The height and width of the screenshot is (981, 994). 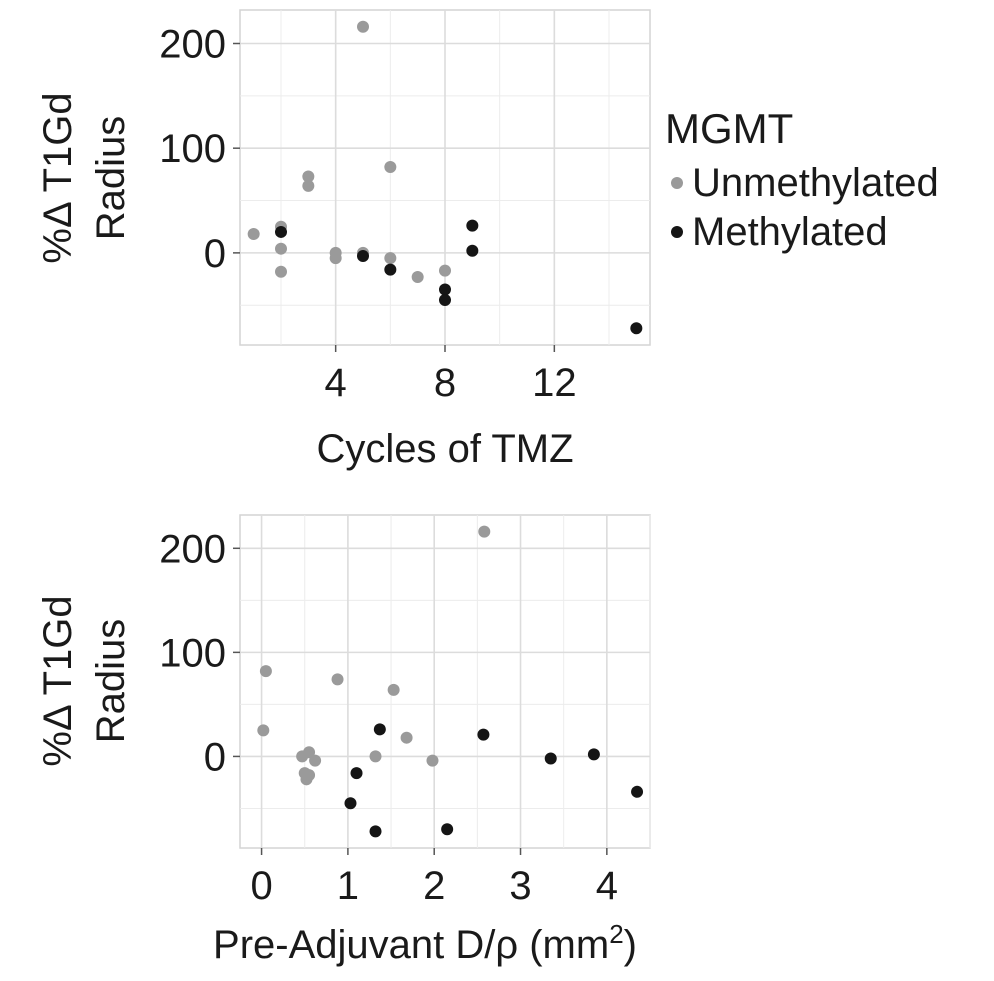 I want to click on legend-marker-unmethylated, so click(x=677, y=183).